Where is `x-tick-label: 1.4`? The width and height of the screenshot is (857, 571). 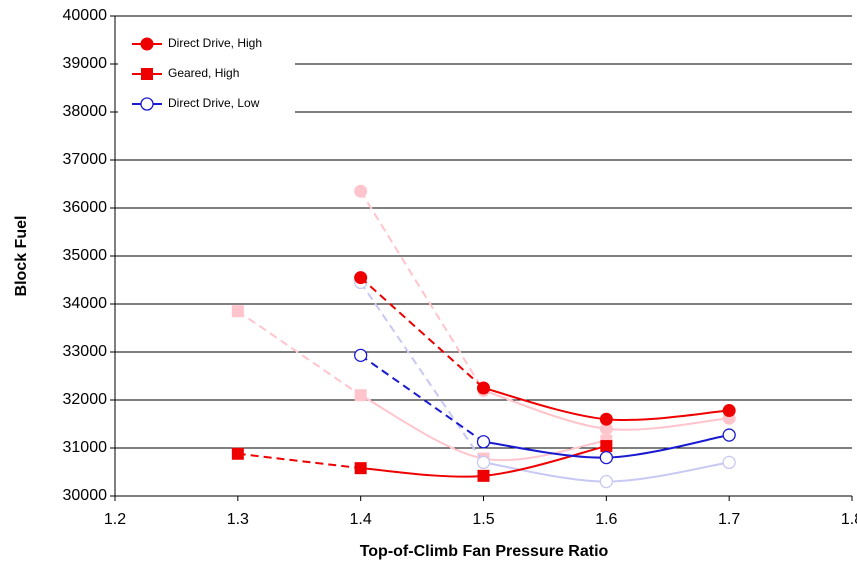 x-tick-label: 1.4 is located at coordinates (361, 519).